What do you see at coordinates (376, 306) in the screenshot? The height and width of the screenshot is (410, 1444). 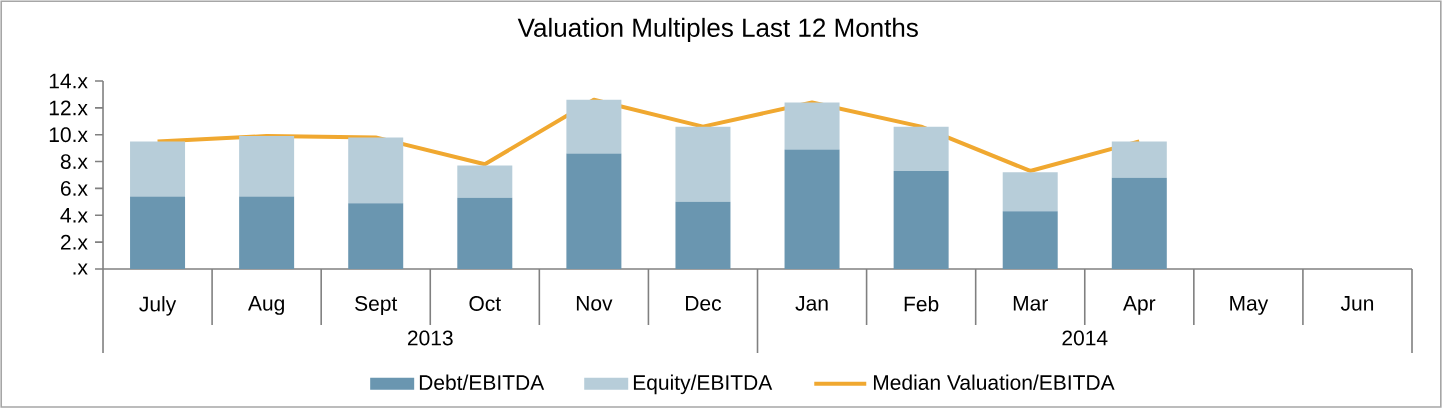 I see `x-tick-label: Sept` at bounding box center [376, 306].